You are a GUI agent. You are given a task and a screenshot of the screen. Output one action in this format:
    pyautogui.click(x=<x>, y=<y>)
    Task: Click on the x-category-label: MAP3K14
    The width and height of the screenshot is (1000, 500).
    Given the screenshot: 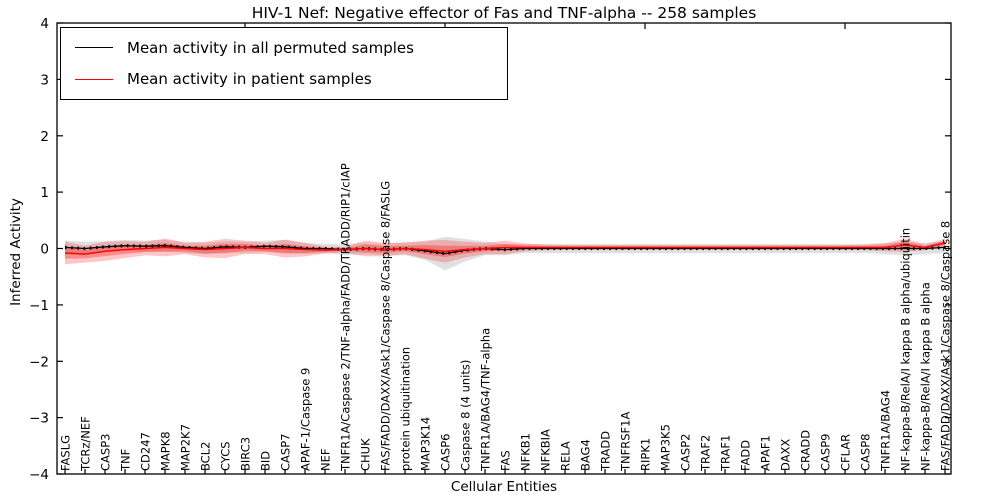 What is the action you would take?
    pyautogui.click(x=426, y=444)
    